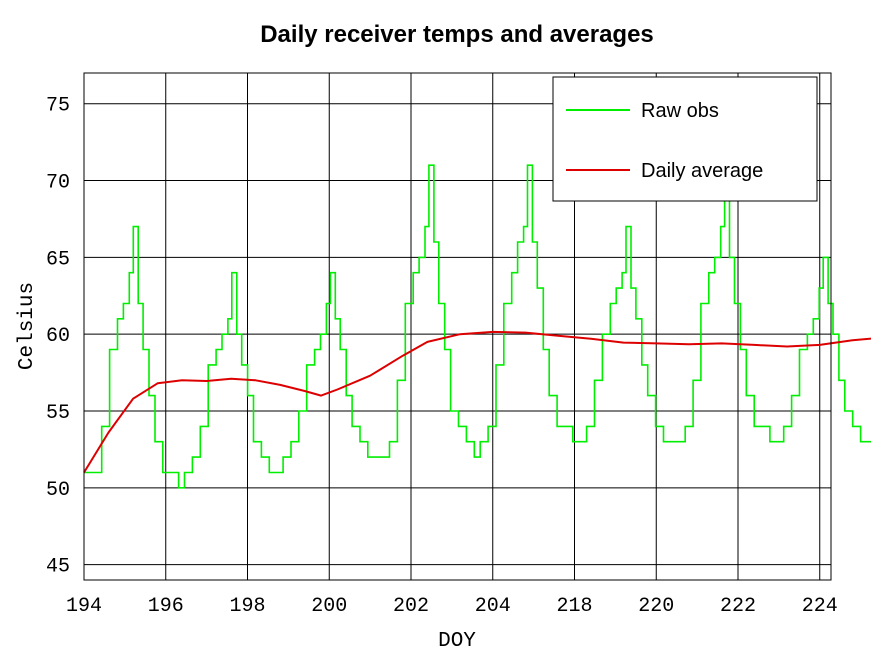  What do you see at coordinates (493, 606) in the screenshot?
I see `x-tick-label: 204` at bounding box center [493, 606].